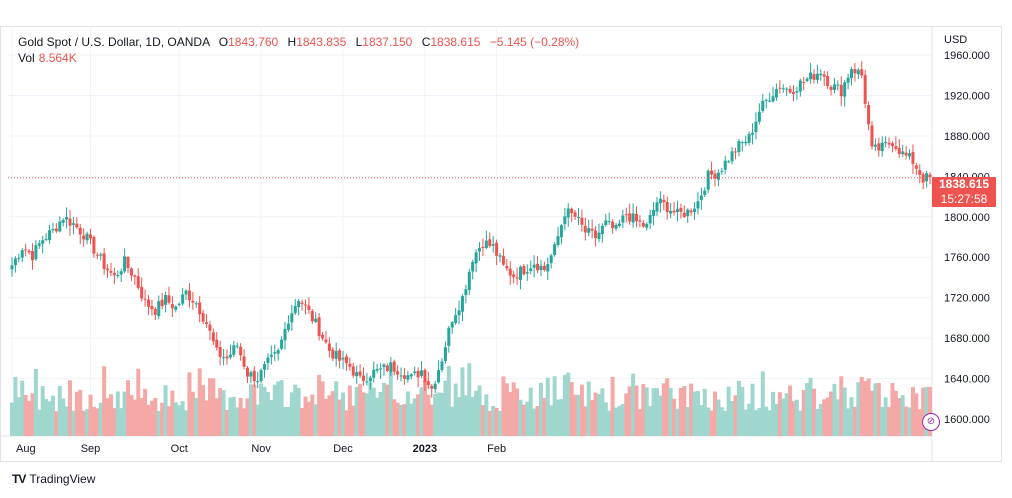  Describe the element at coordinates (956, 40) in the screenshot. I see `currency-label: USD` at that location.